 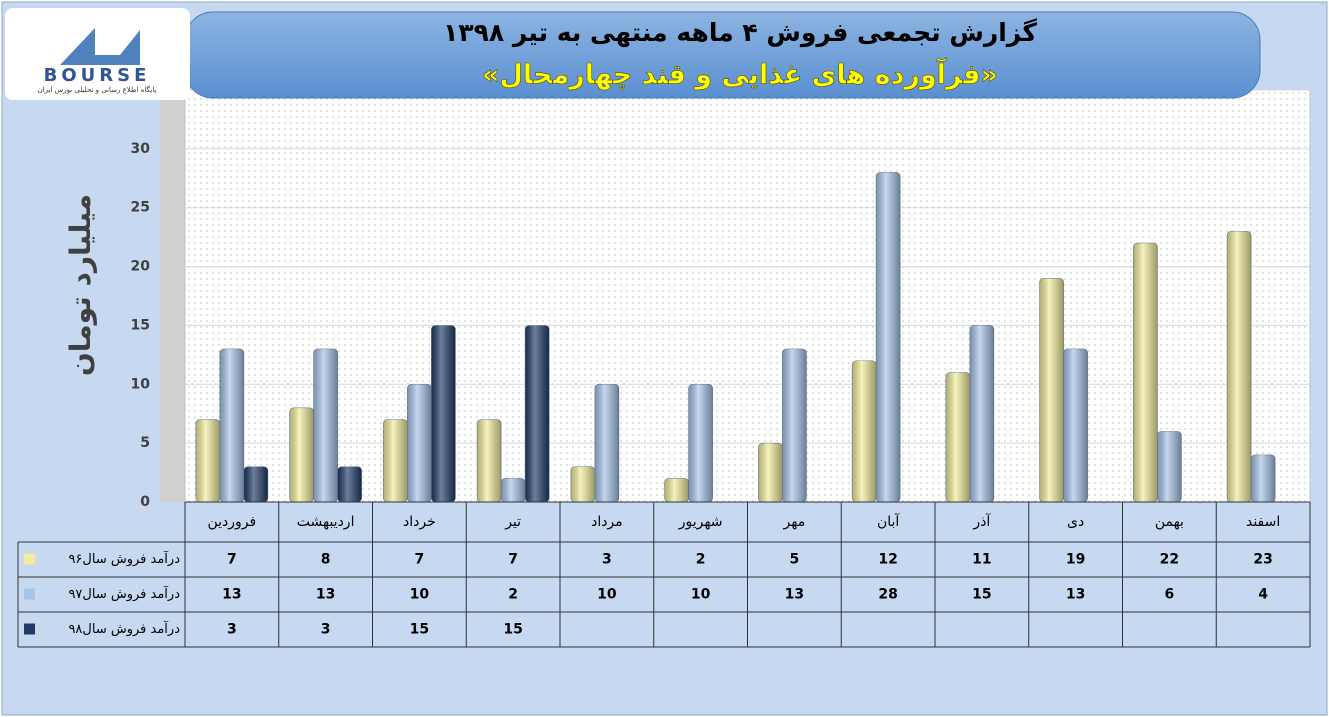 I want to click on x-tick-label: مرداد, so click(x=607, y=522).